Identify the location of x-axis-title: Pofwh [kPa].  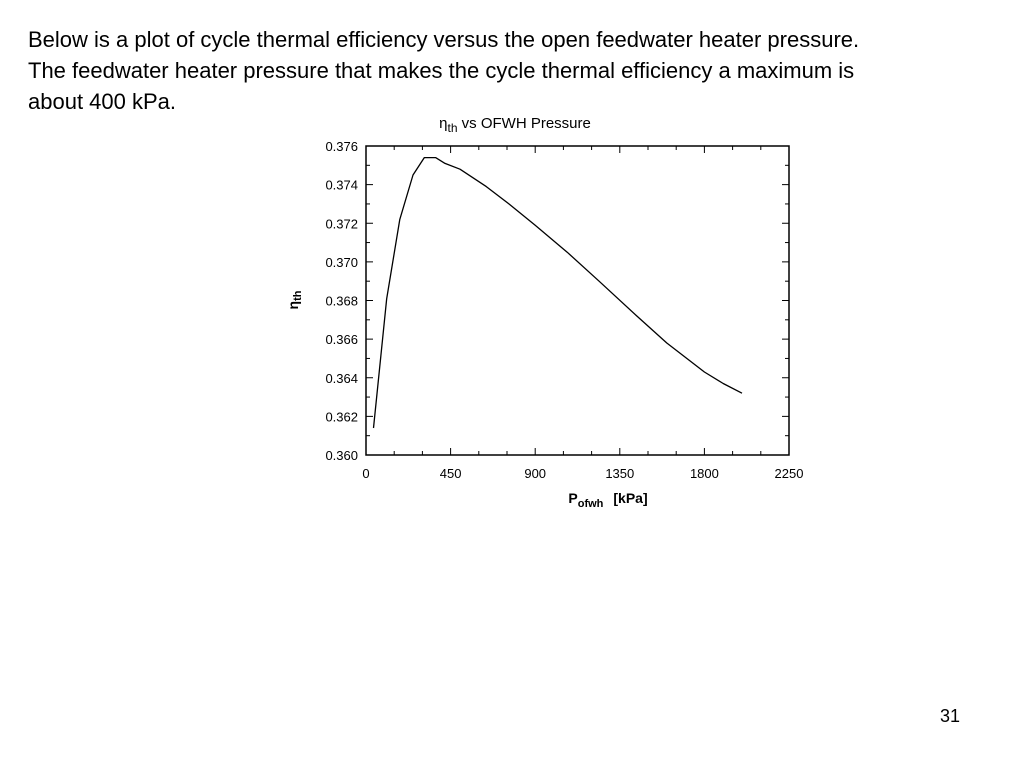
(607, 500).